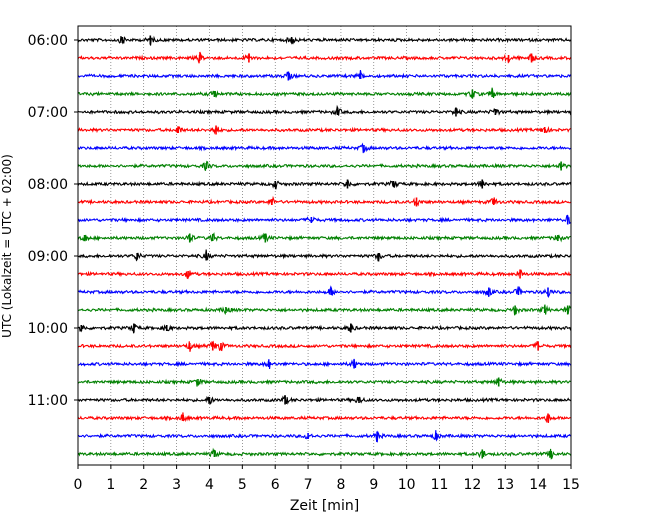 This screenshot has height=520, width=650. Describe the element at coordinates (472, 485) in the screenshot. I see `x-tick-label-12: 12` at that location.